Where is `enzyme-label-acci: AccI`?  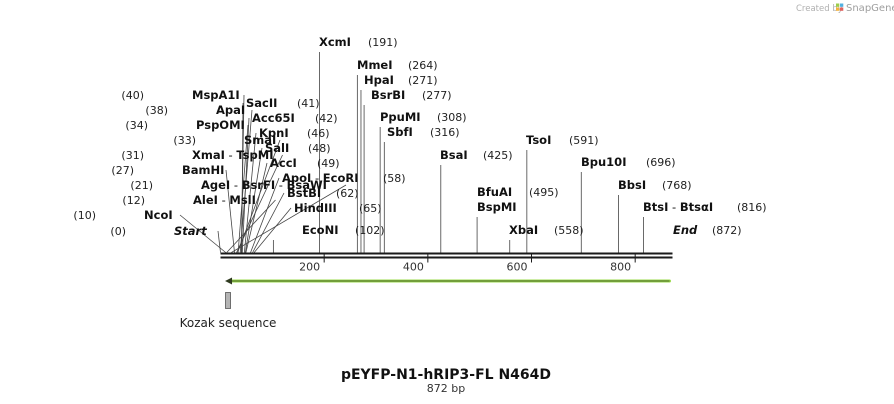
enzyme-label-acci: AccI is located at coordinates (283, 163).